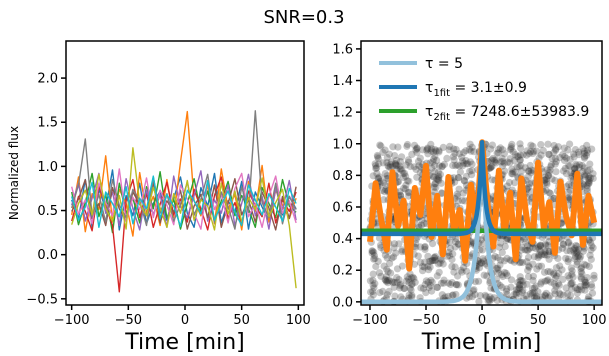 The image size is (609, 356). I want to click on fit-curve-tau1, so click(481, 188).